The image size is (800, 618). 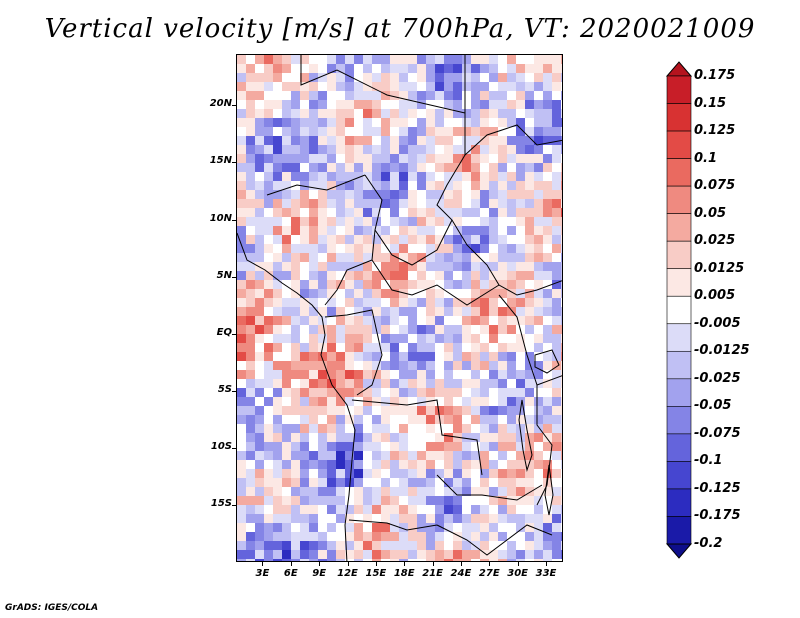 What do you see at coordinates (224, 275) in the screenshot?
I see `lat-label: 5N` at bounding box center [224, 275].